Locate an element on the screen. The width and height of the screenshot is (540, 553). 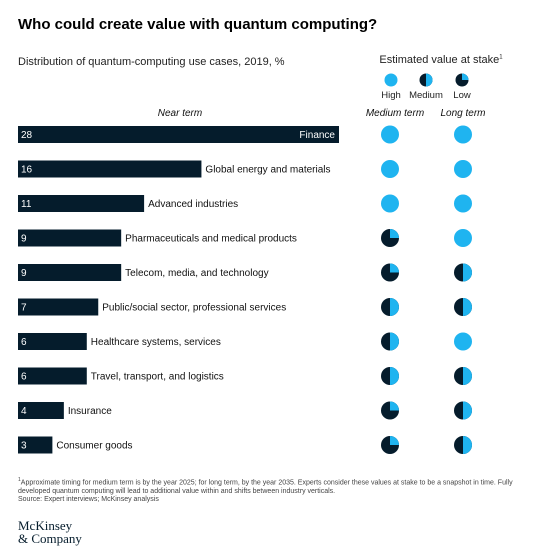
brand-line-2: & Company is located at coordinates (50, 538).